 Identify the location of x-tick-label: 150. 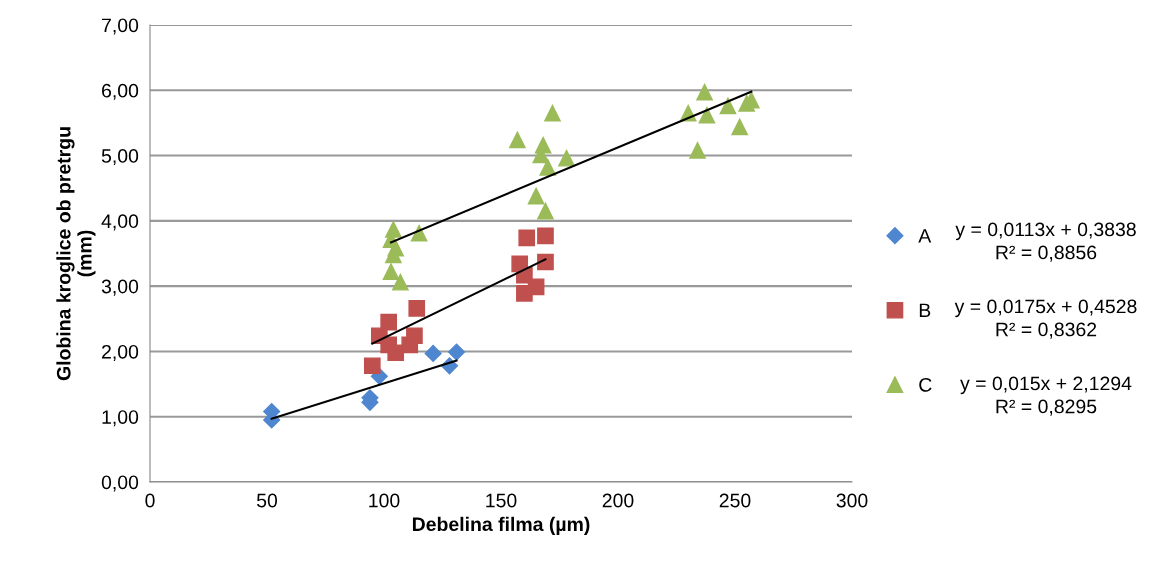
(501, 500).